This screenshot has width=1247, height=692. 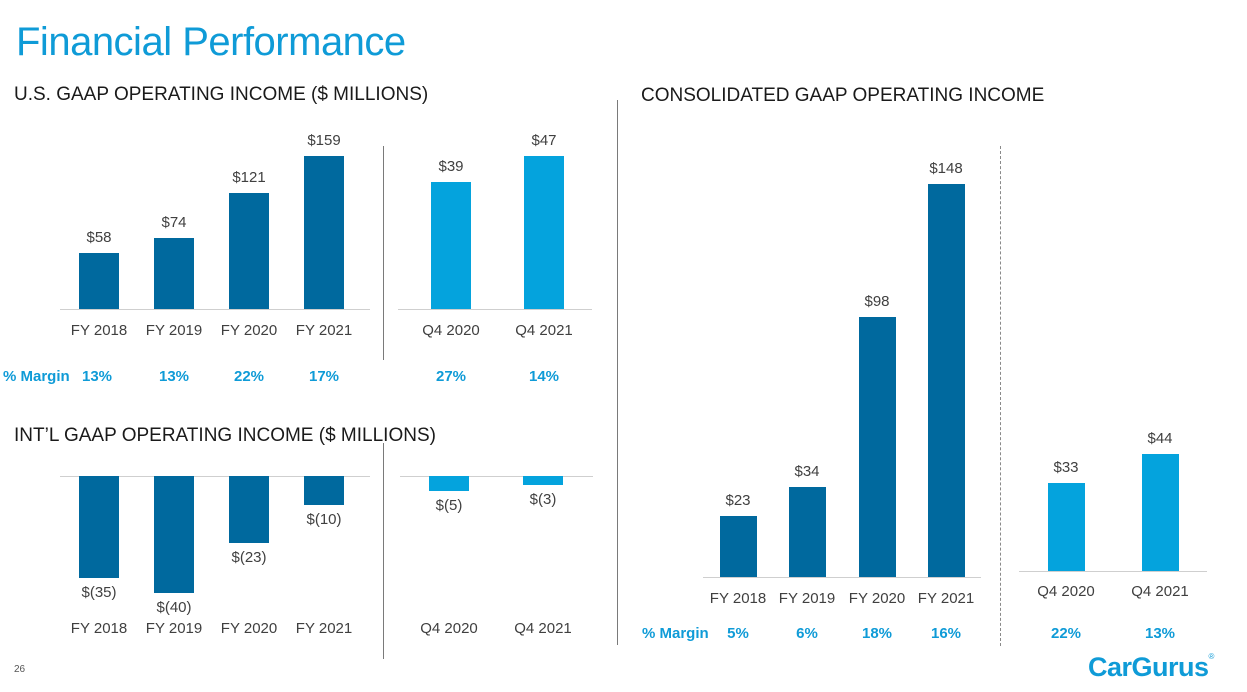 I want to click on us-category-label: Q4 2021, so click(x=544, y=330).